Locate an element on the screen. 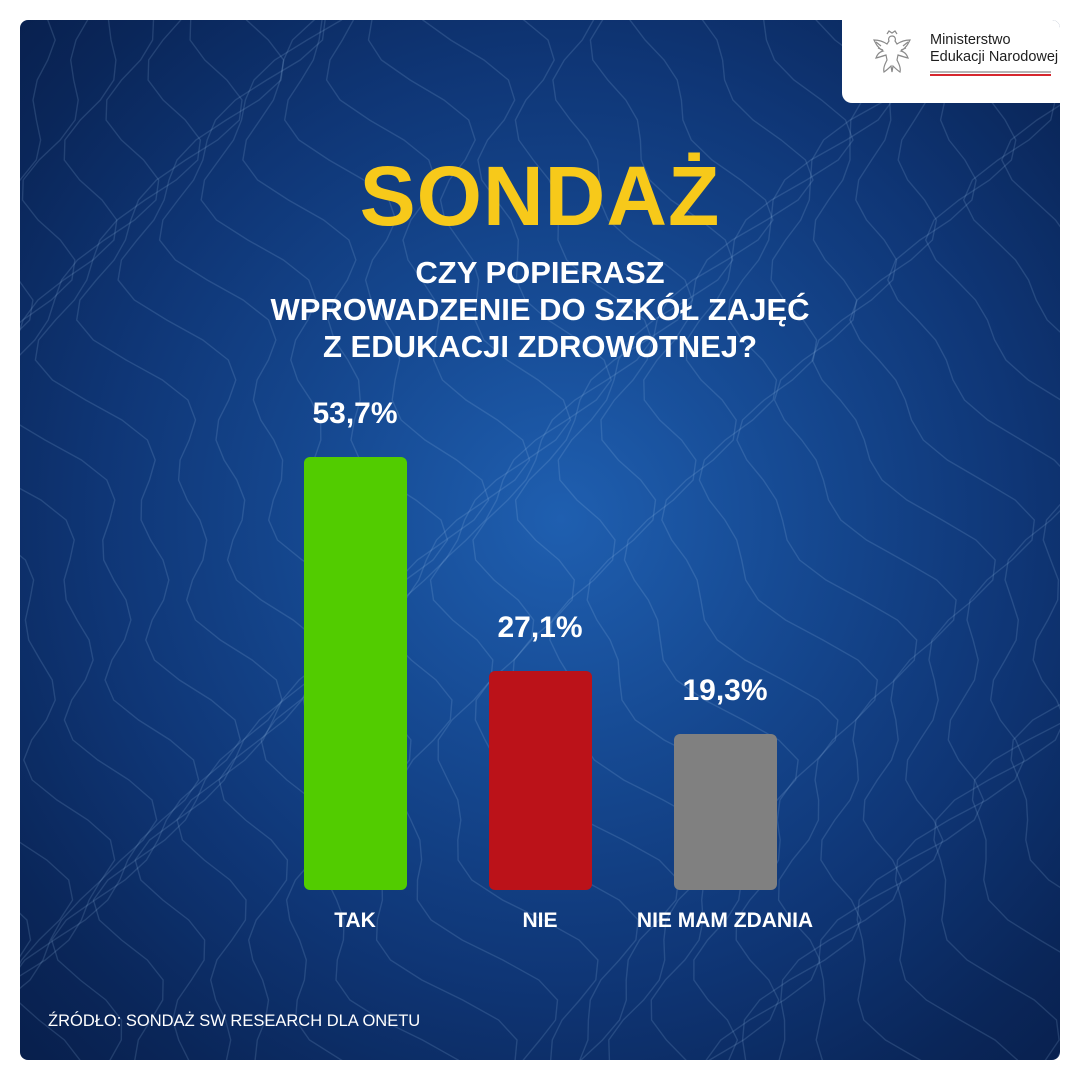 This screenshot has width=1080, height=1080. bar-category-label: TAK is located at coordinates (355, 920).